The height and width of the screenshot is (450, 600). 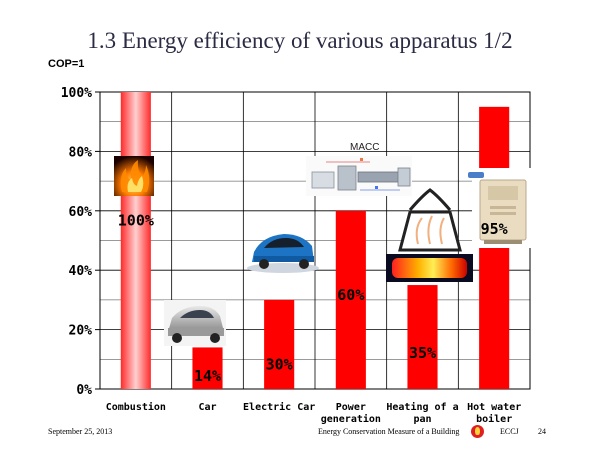 What do you see at coordinates (207, 376) in the screenshot?
I see `data-label: 14%` at bounding box center [207, 376].